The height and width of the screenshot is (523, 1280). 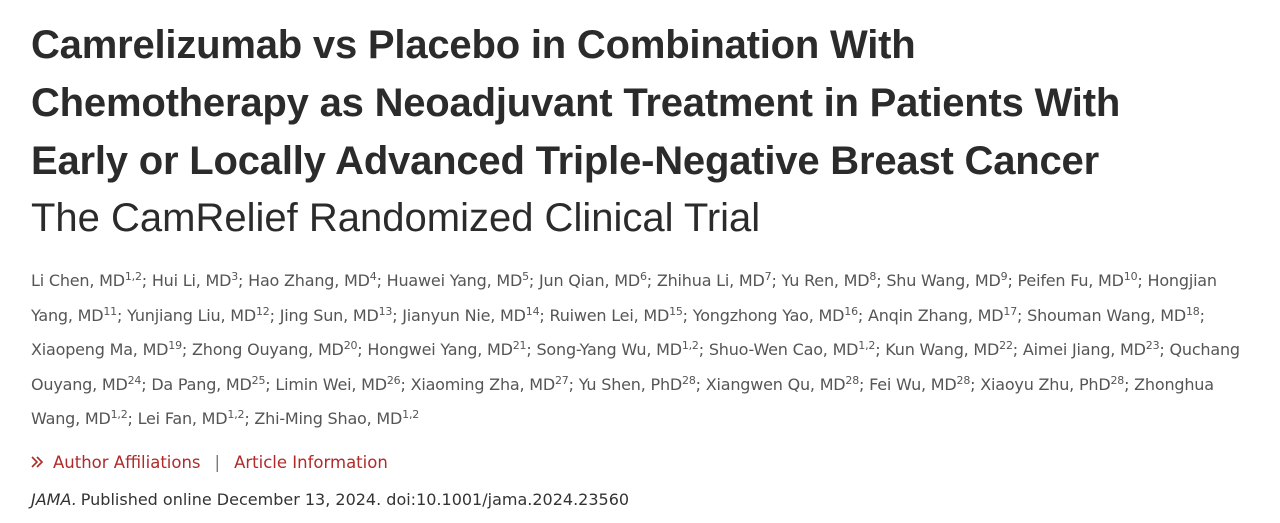 I want to click on author: Ruiwen Lei, MD15;, so click(x=619, y=314).